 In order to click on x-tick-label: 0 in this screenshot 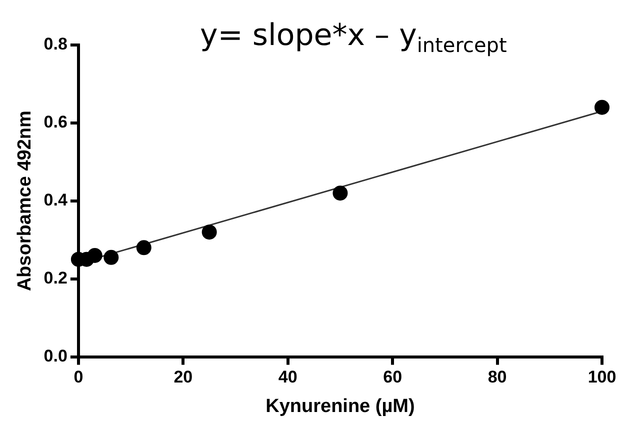, I will do `click(79, 377)`.